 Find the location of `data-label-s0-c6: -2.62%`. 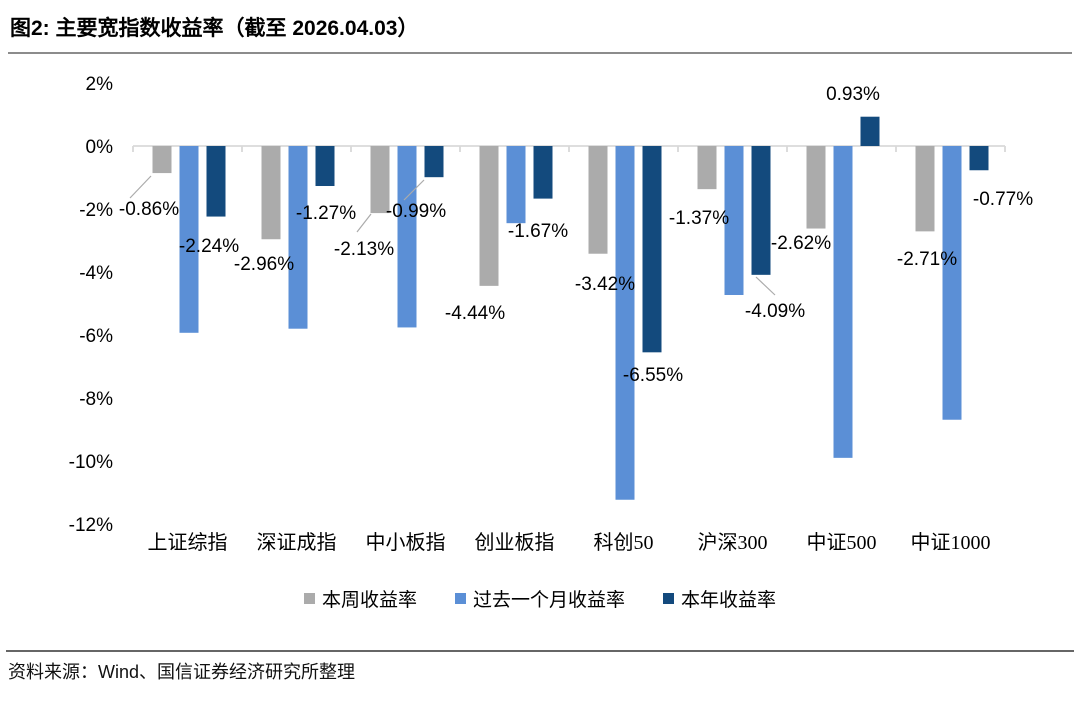

data-label-s0-c6: -2.62% is located at coordinates (801, 243).